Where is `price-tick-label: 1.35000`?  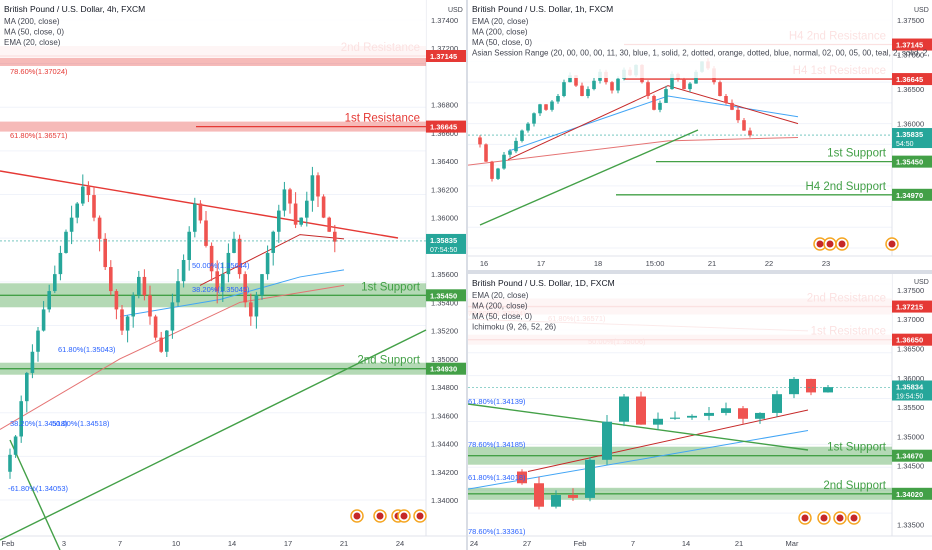
price-tick-label: 1.35000 is located at coordinates (444, 359).